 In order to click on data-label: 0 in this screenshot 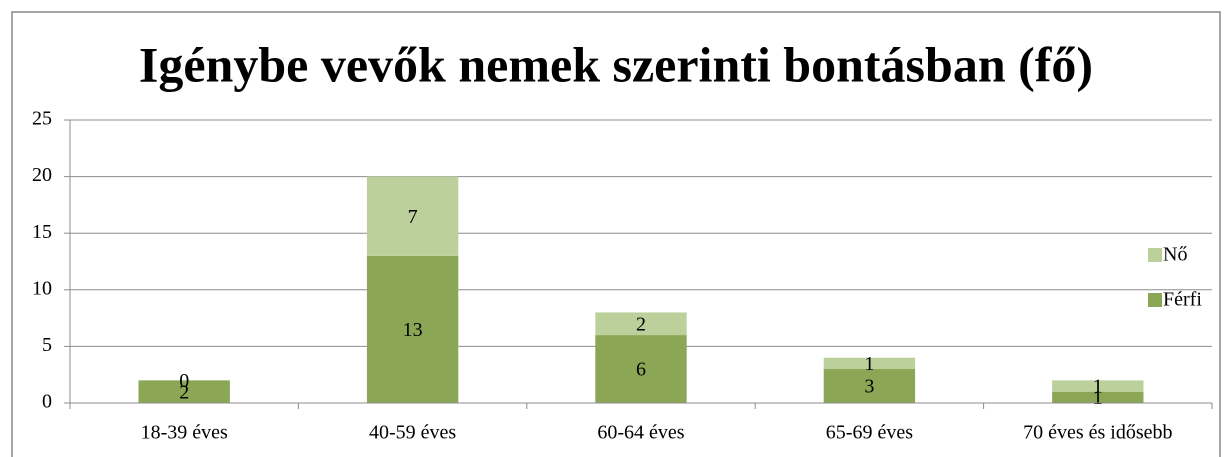, I will do `click(184, 381)`.